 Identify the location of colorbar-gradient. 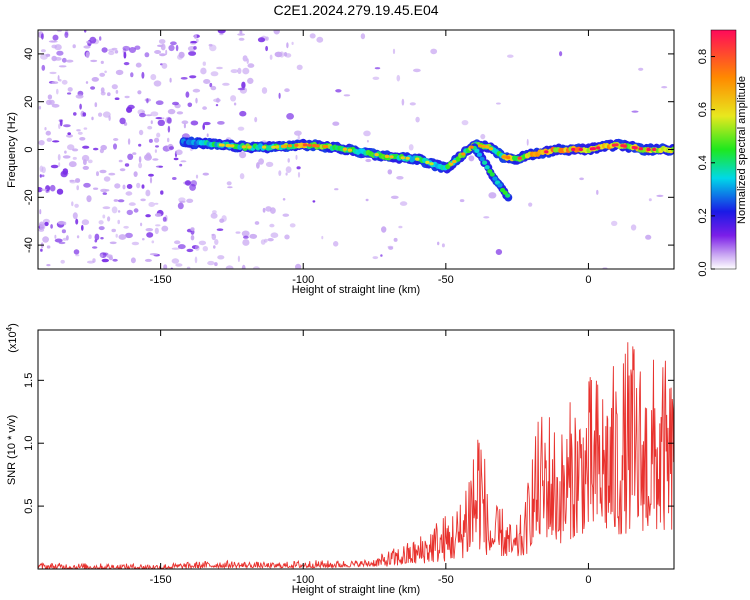
(723, 149).